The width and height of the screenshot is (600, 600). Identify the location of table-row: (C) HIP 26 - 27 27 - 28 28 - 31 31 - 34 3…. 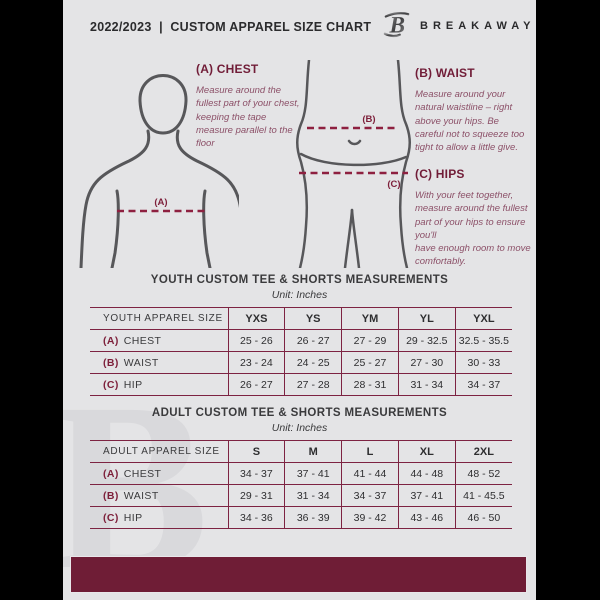
(301, 384).